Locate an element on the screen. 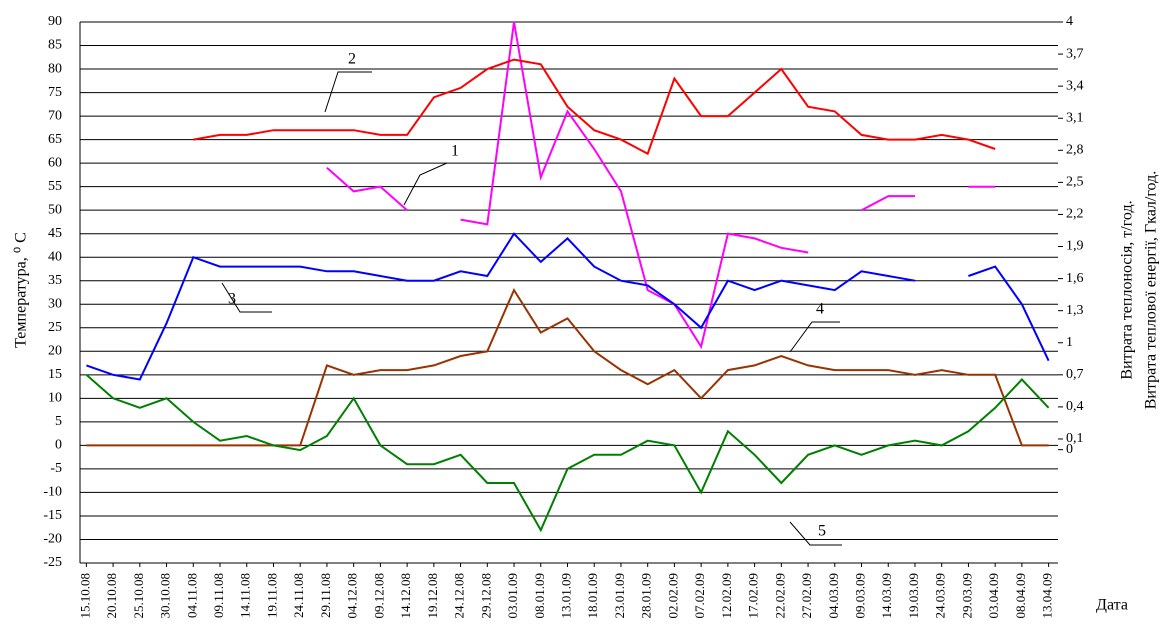  y-tick-label: 75 is located at coordinates (55, 92).